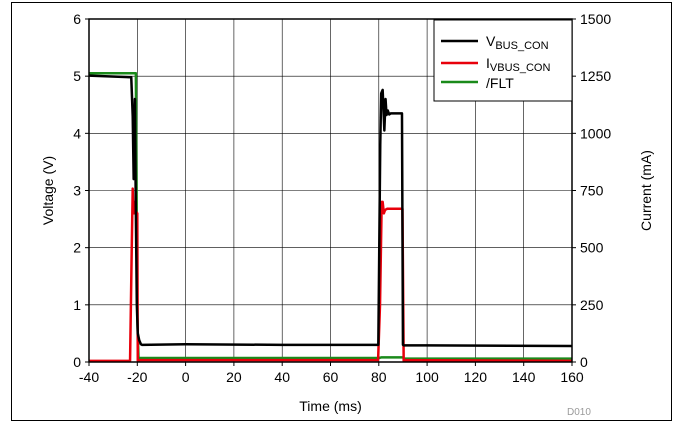 The width and height of the screenshot is (683, 423). Describe the element at coordinates (77, 248) in the screenshot. I see `y-left-tick-label: 2` at that location.